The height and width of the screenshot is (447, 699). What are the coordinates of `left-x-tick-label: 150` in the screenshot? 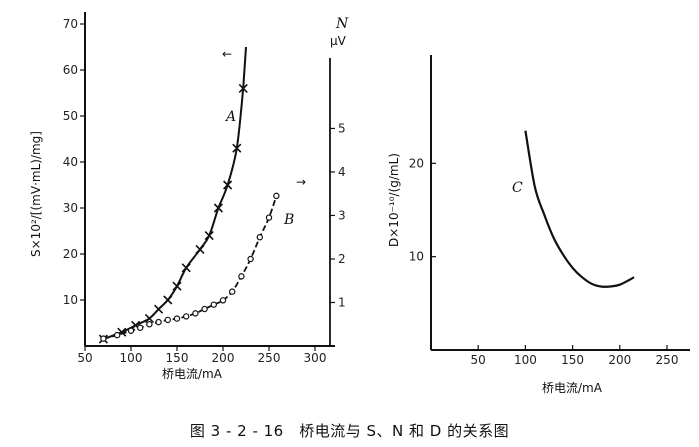 It's located at (177, 358).